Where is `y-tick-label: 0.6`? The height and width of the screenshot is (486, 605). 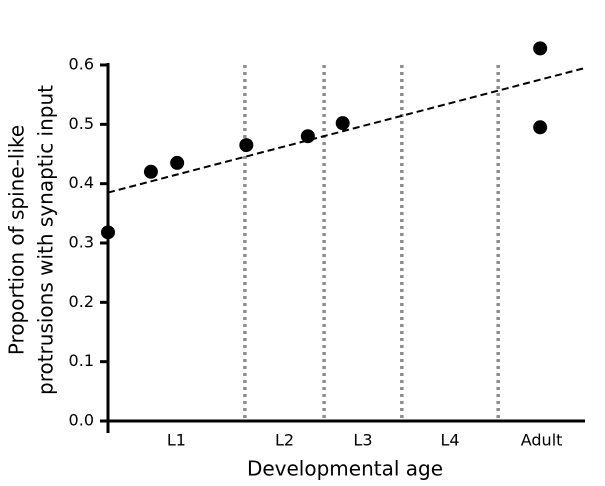 y-tick-label: 0.6 is located at coordinates (81, 64).